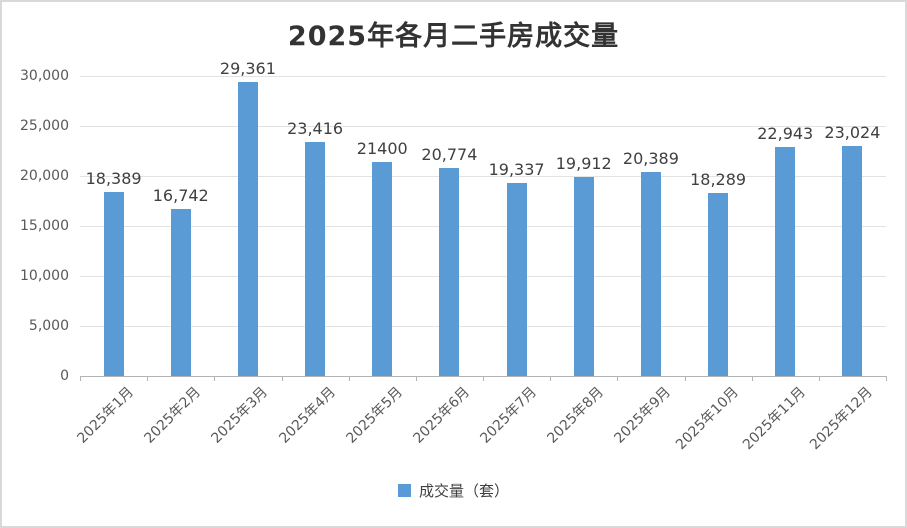  Describe the element at coordinates (240, 415) in the screenshot. I see `x-tick-label: 2025年3月` at that location.